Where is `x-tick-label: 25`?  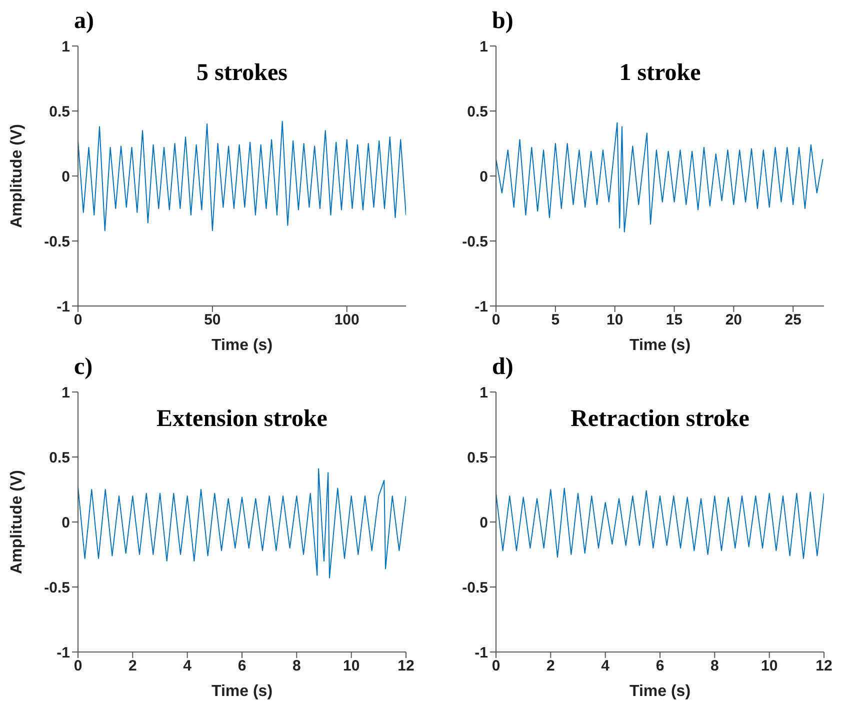
x-tick-label: 25 is located at coordinates (793, 320).